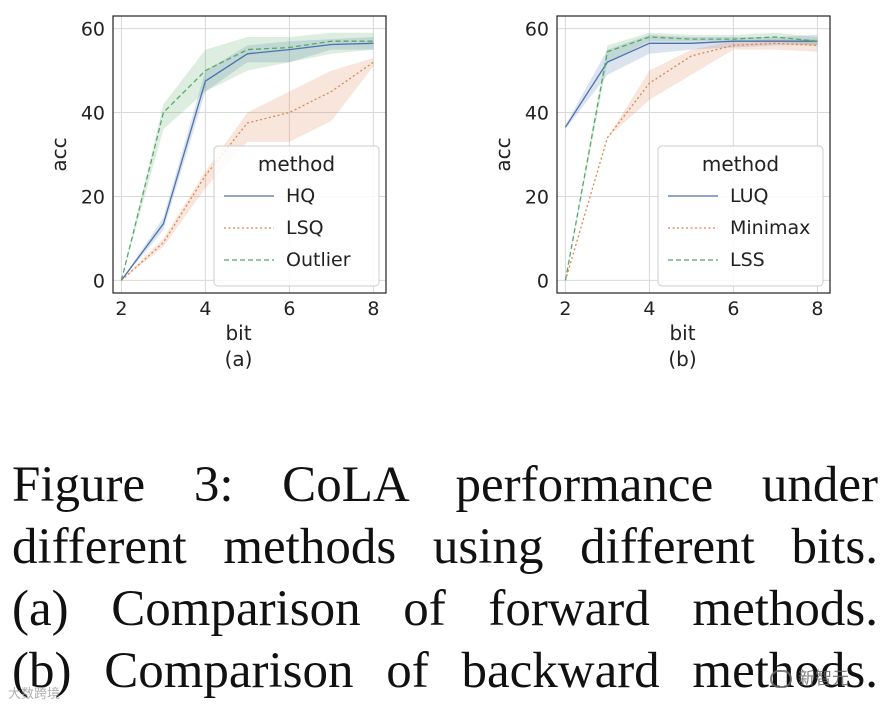 The height and width of the screenshot is (713, 893). I want to click on series-line-hq, so click(247, 161).